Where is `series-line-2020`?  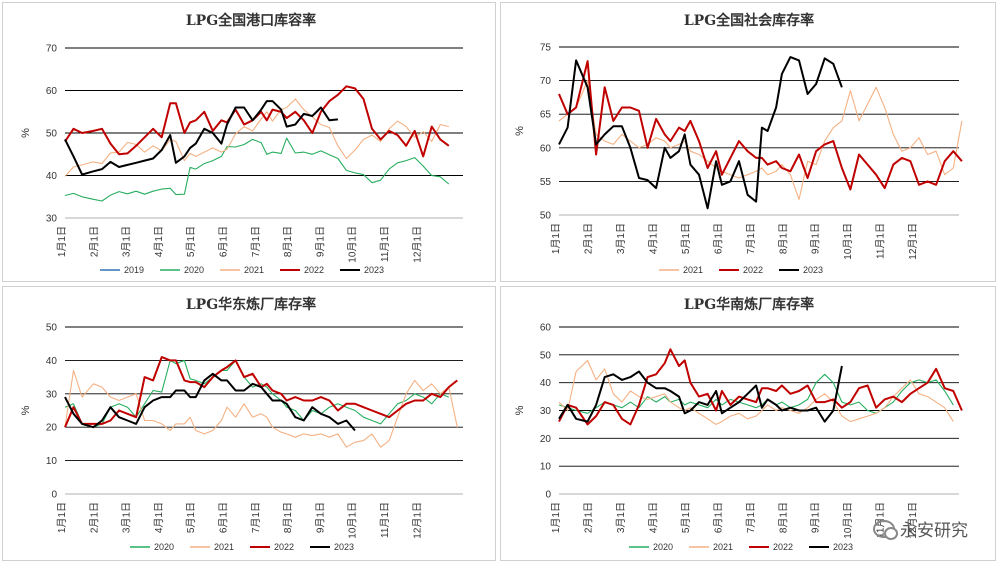 series-line-2020 is located at coordinates (756, 393).